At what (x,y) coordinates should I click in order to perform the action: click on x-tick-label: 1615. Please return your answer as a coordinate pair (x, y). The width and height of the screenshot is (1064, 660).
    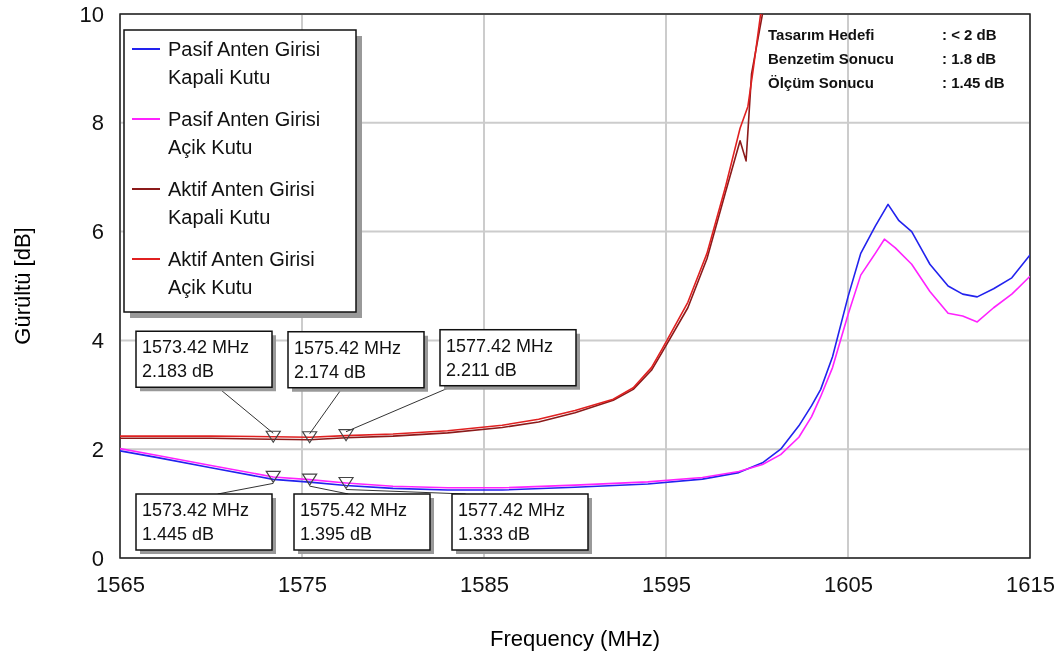
    Looking at the image, I should click on (1030, 584).